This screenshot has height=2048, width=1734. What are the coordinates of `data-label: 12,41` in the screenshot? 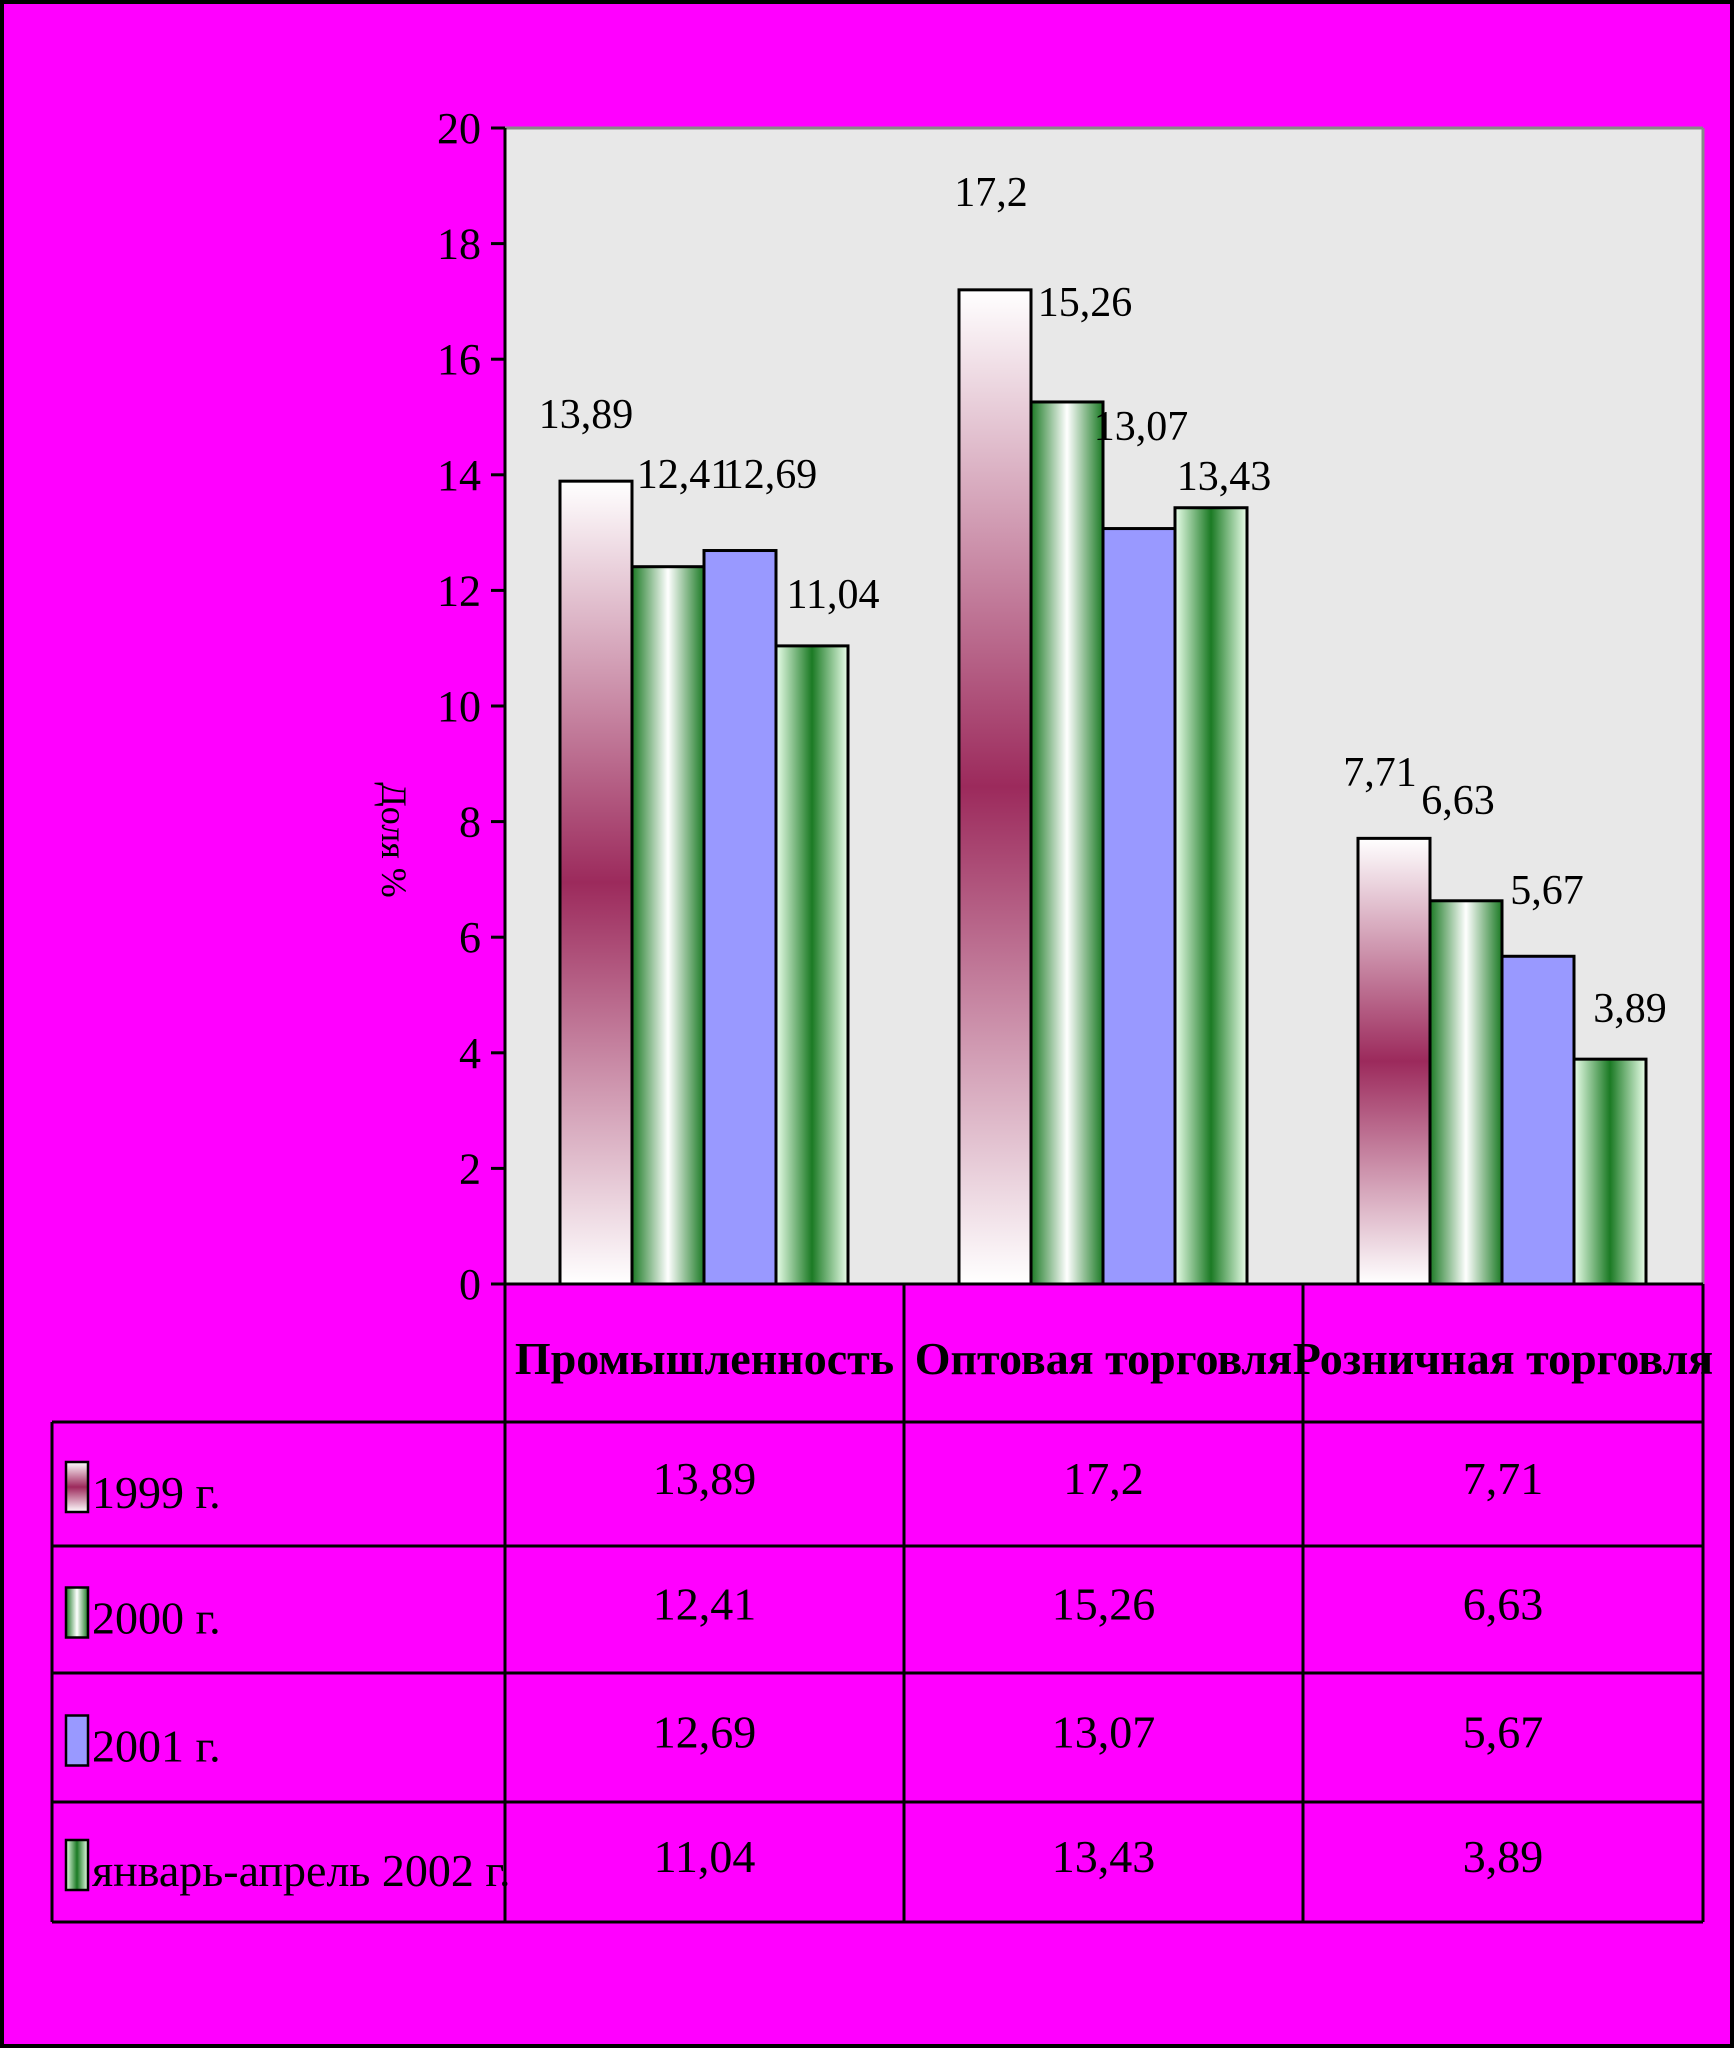 It's located at (684, 475).